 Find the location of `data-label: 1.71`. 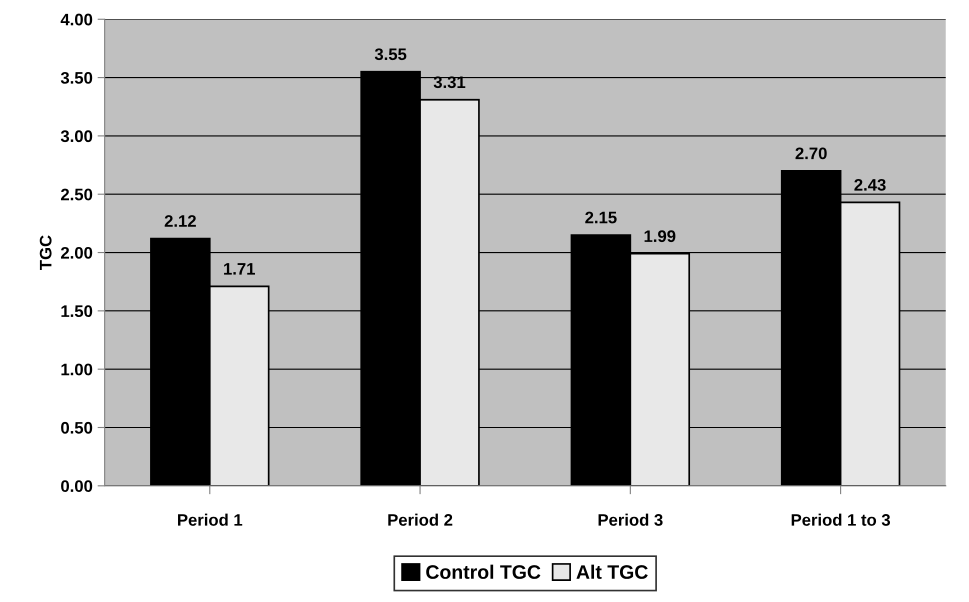

data-label: 1.71 is located at coordinates (239, 269).